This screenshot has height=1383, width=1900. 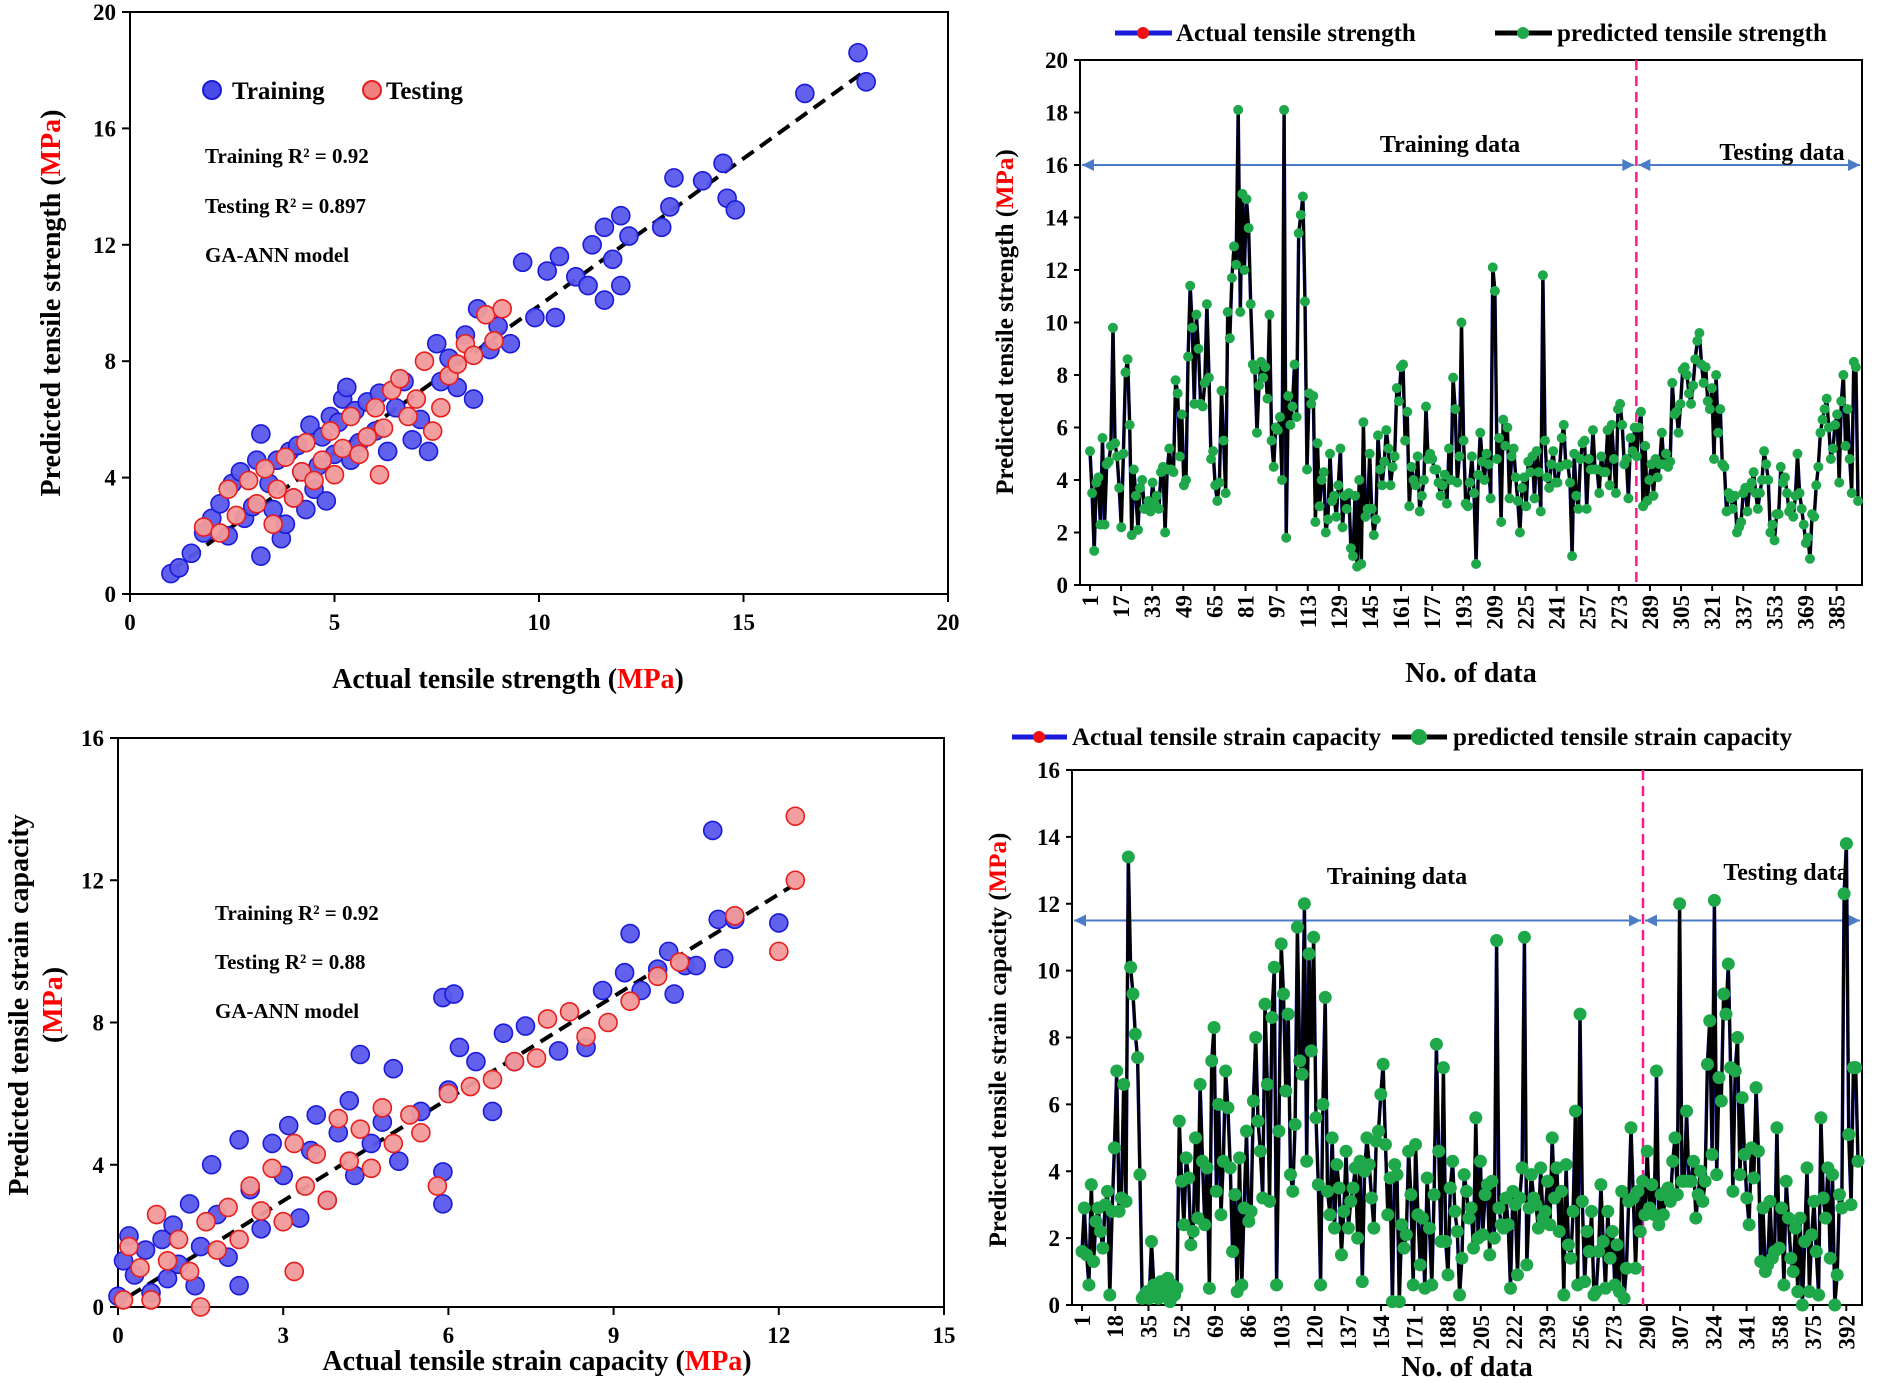 I want to click on x-tick-label: 5, so click(x=335, y=622).